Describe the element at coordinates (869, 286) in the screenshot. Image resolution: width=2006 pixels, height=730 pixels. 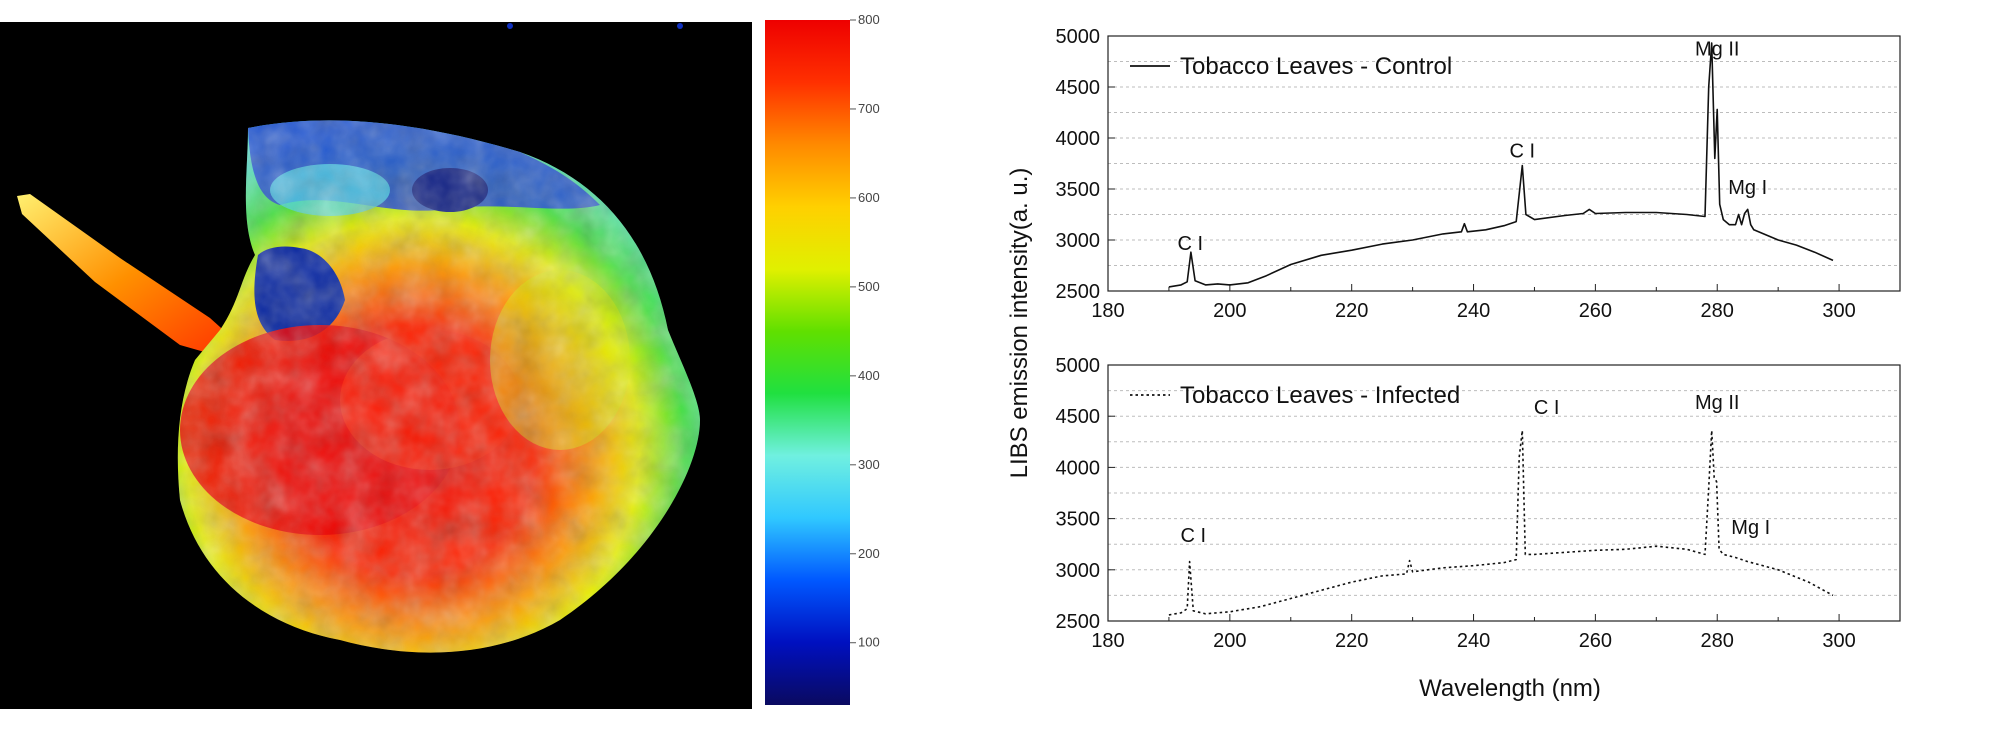
I see `colorbar-tick-label: 500` at that location.